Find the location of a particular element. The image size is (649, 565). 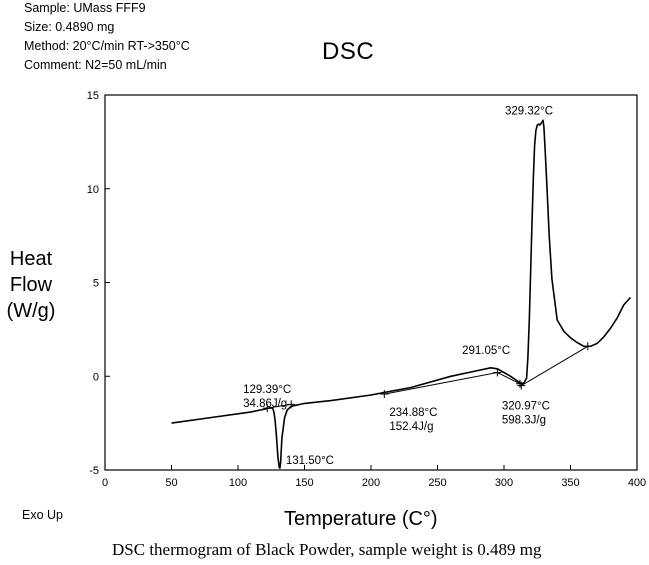

y-tick-label: 15 is located at coordinates (93, 96).